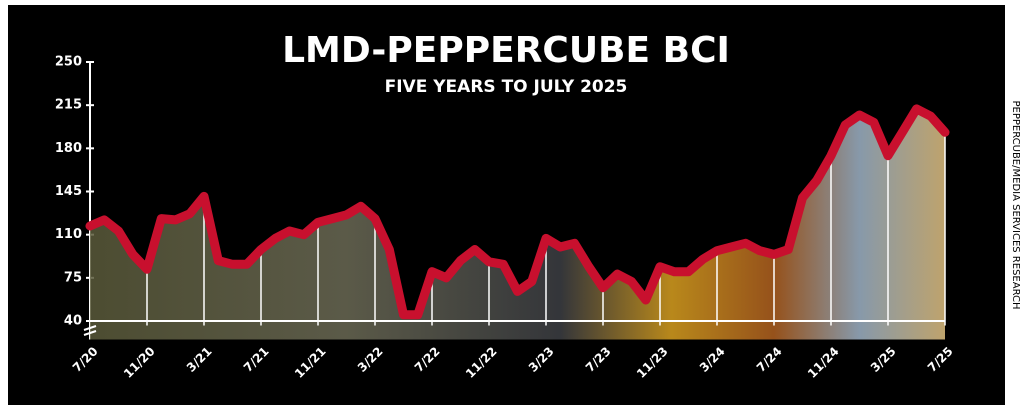 The width and height of the screenshot is (1024, 411). Describe the element at coordinates (1015, 204) in the screenshot. I see `source: PEPPERCUBE/MEDIA SERVICES RESEARCH` at that location.